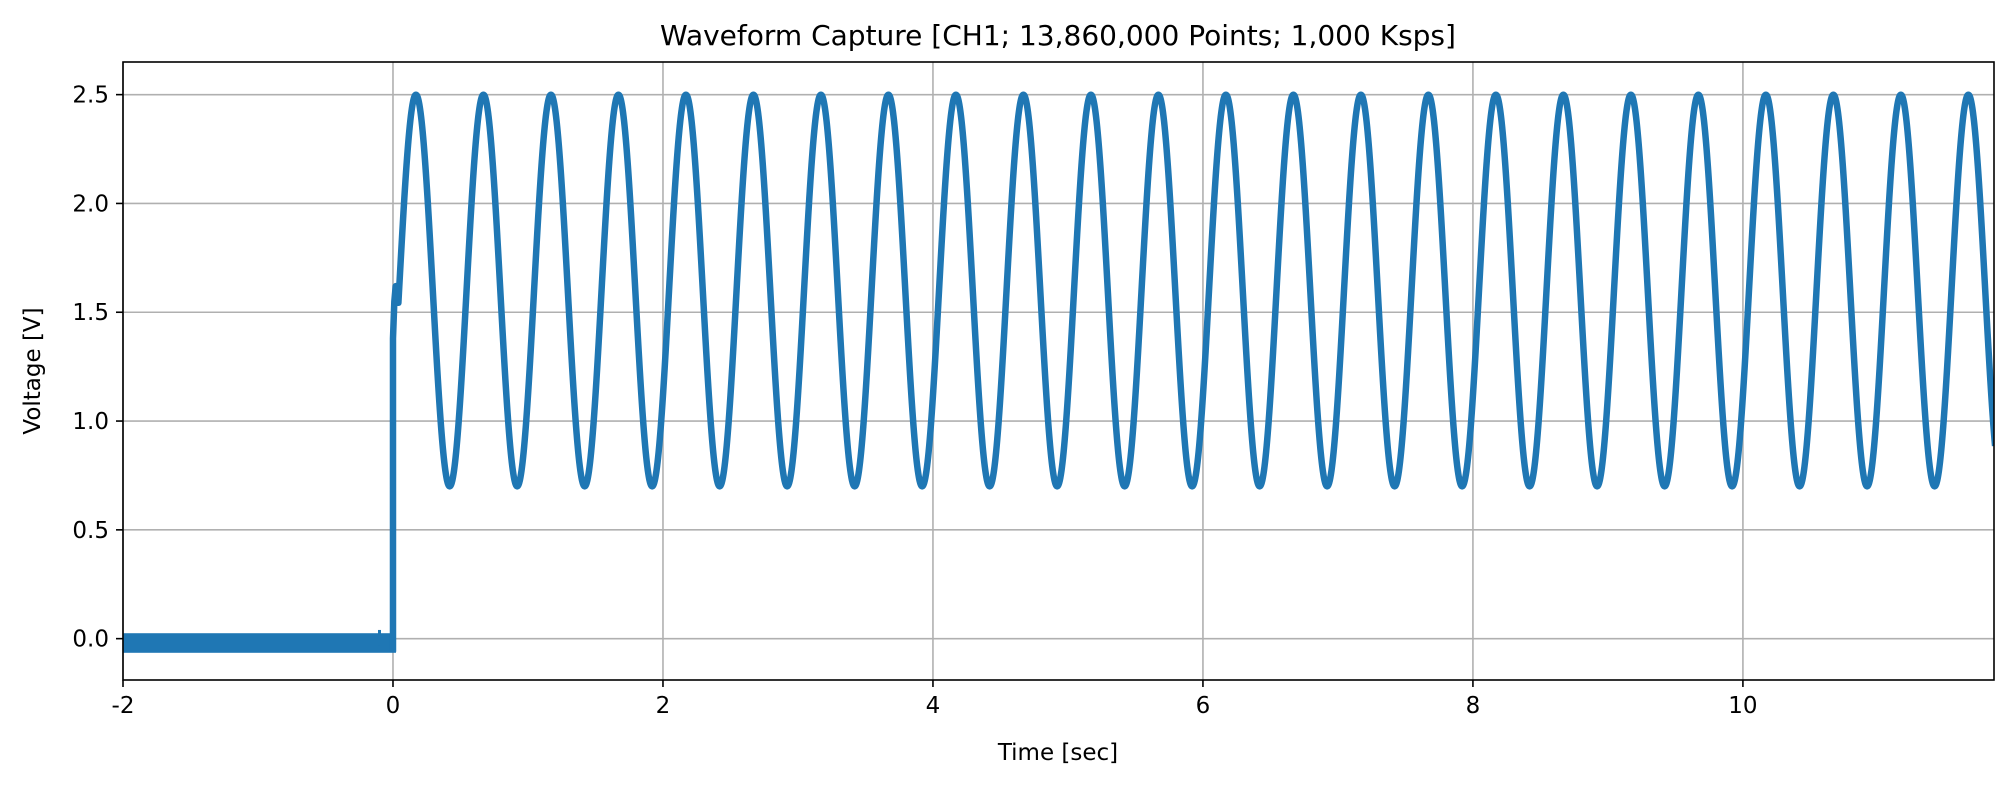 The image size is (2006, 785). Describe the element at coordinates (90, 422) in the screenshot. I see `y-tick-label: 1.0` at that location.